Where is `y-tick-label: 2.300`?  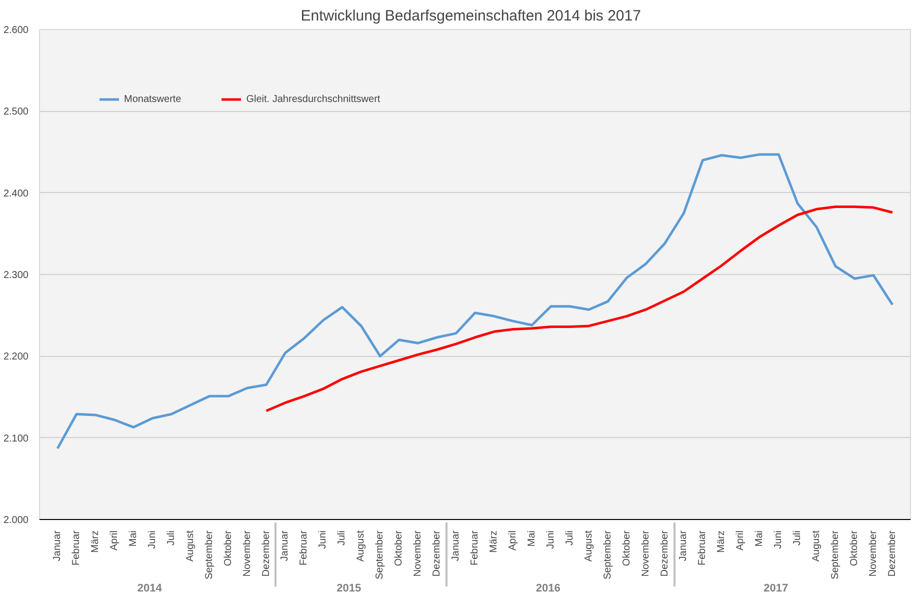
y-tick-label: 2.300 is located at coordinates (16, 275).